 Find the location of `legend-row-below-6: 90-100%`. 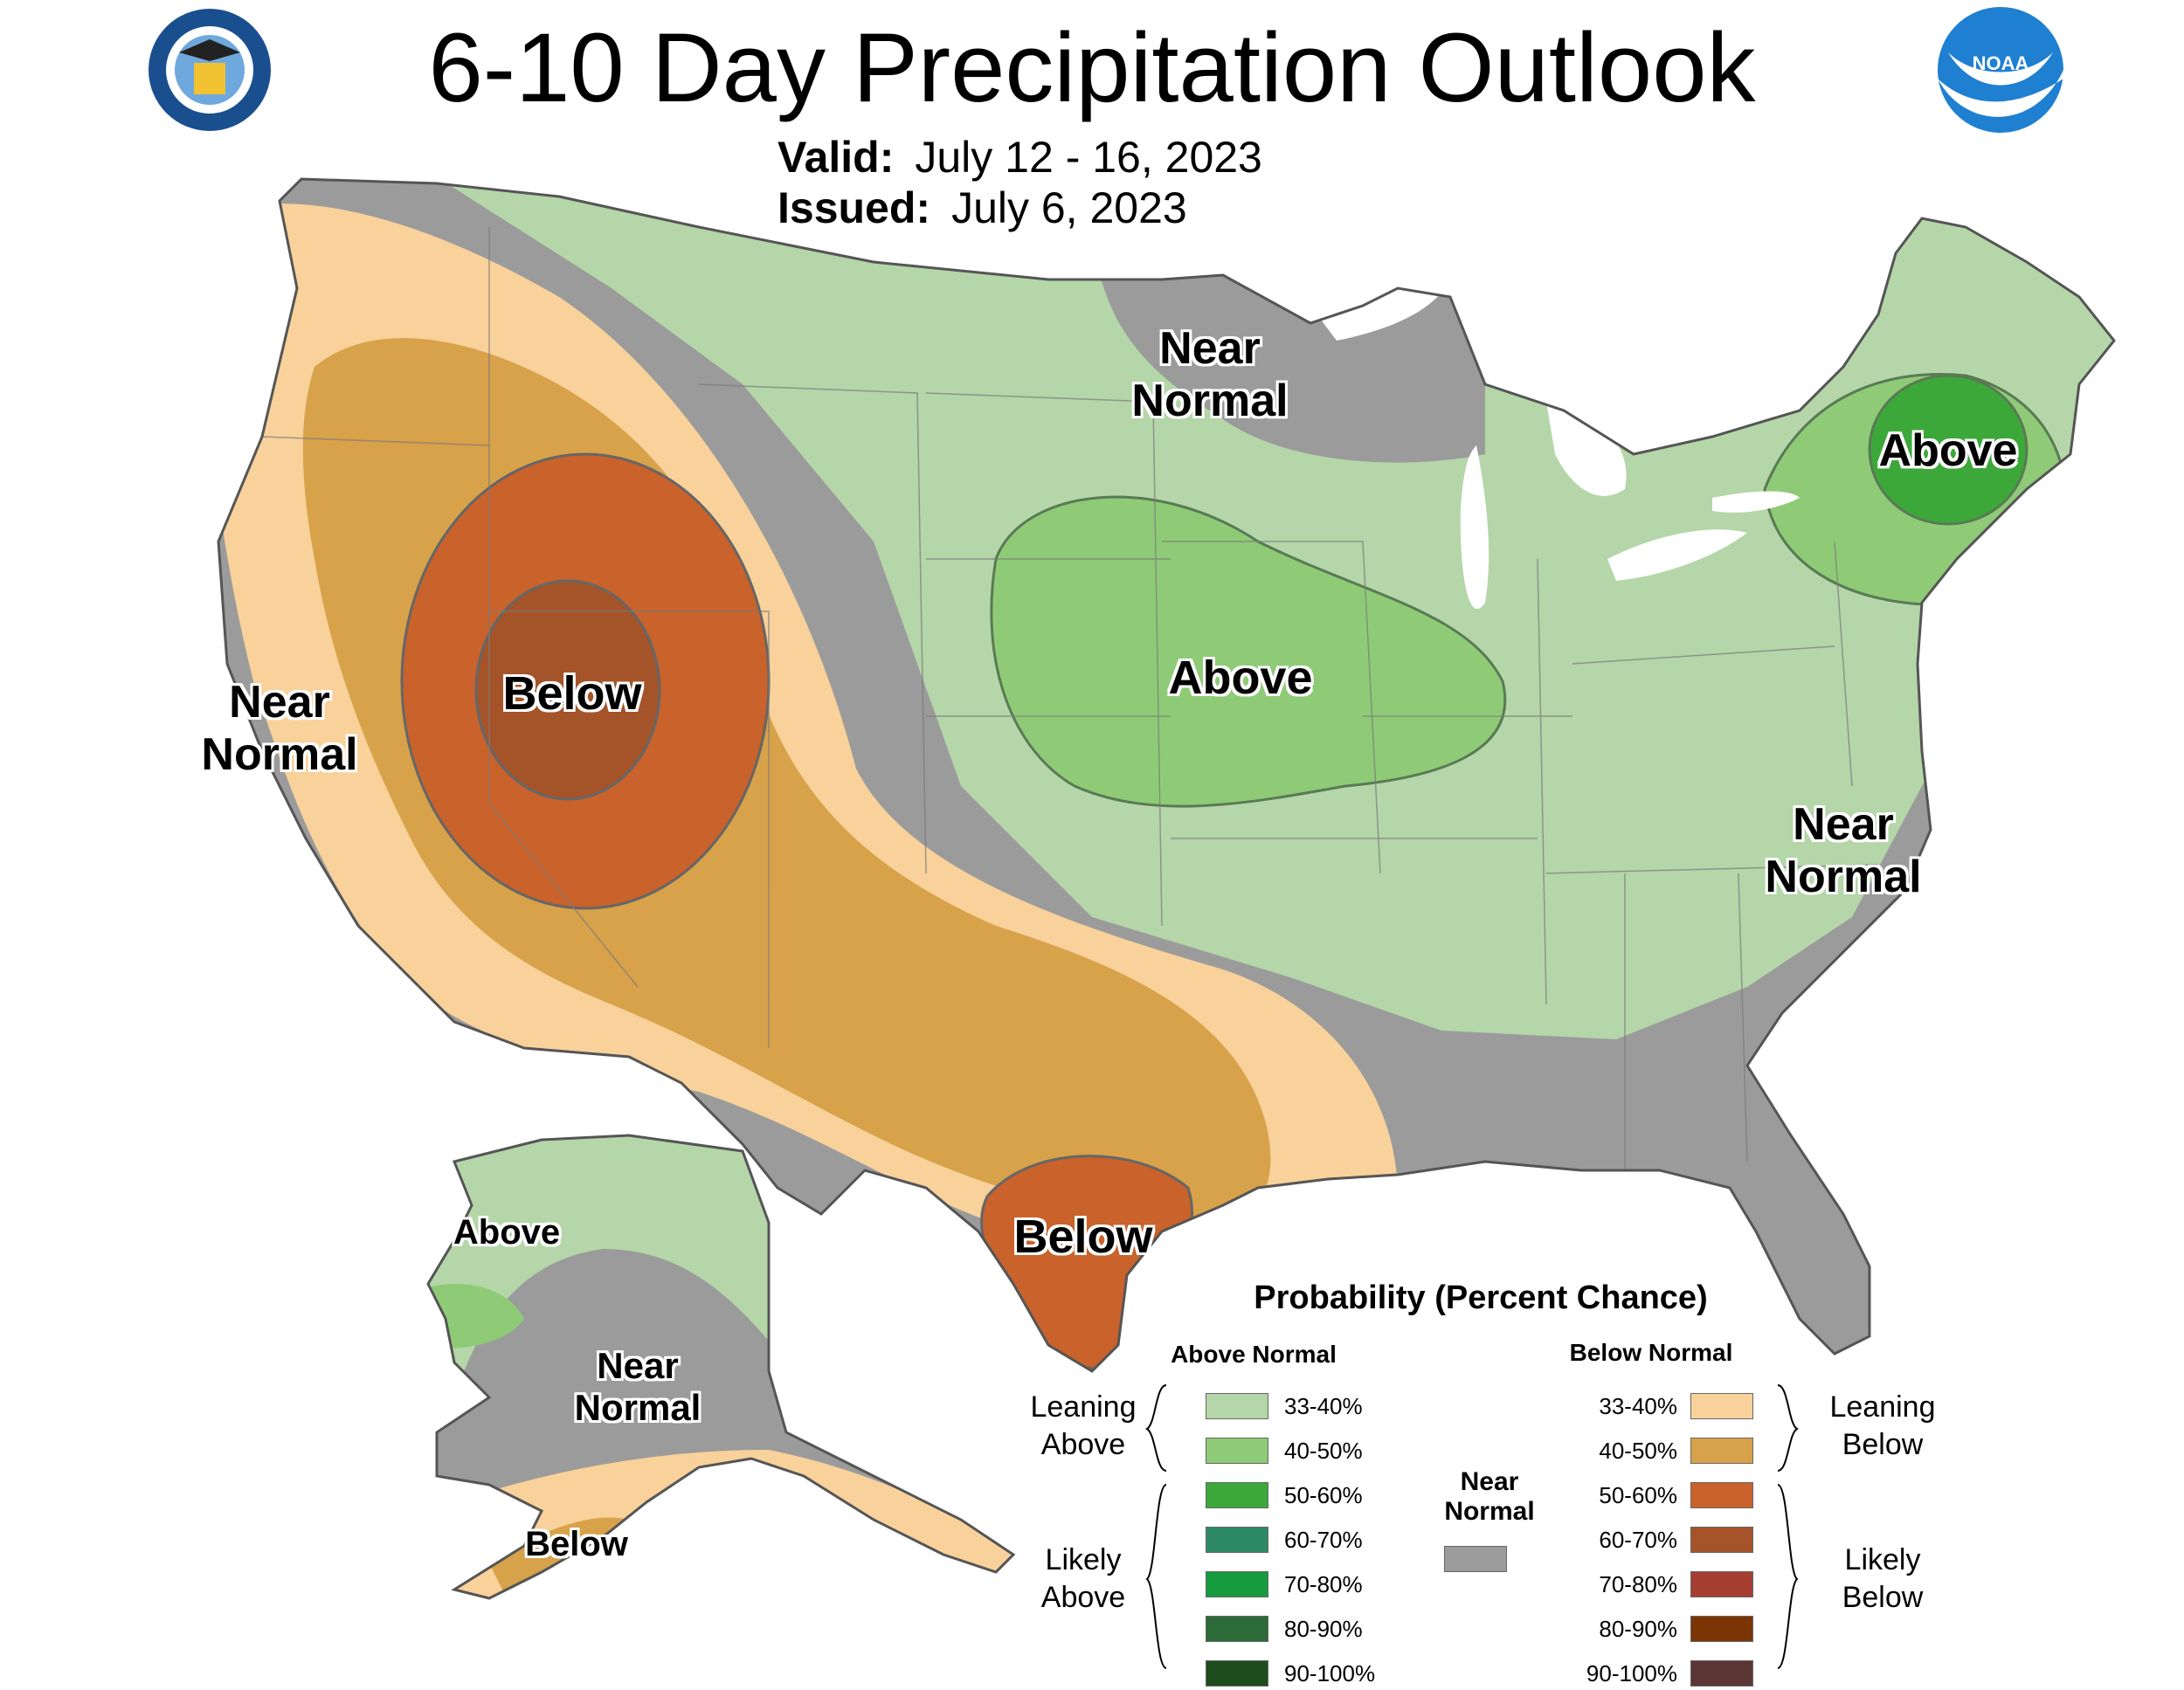

legend-row-below-6: 90-100% is located at coordinates (1677, 1674).